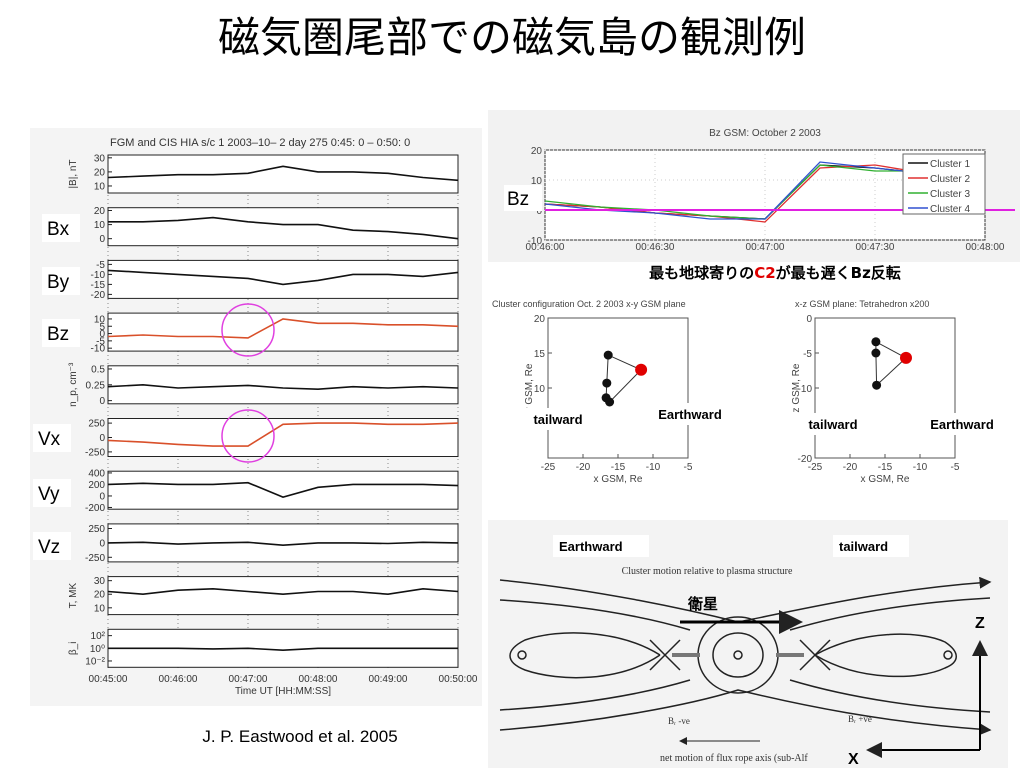 This screenshot has width=1024, height=772. Describe the element at coordinates (529, 387) in the screenshot. I see `y-axis-label: y GSM, Re` at that location.